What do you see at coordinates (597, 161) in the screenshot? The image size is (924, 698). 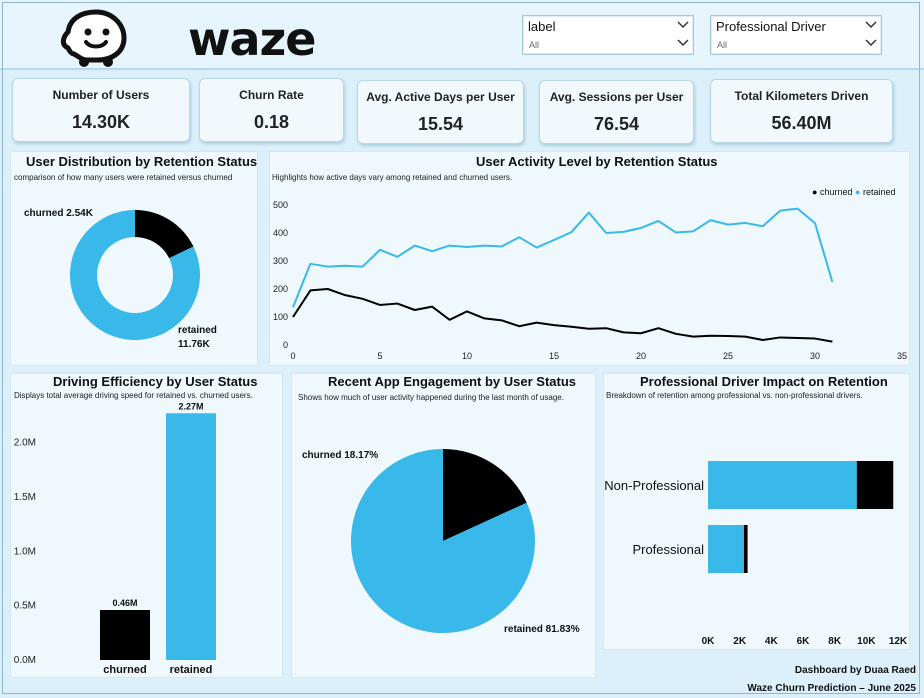 I see `activity-title: User Activity Level by Retention Status` at bounding box center [597, 161].